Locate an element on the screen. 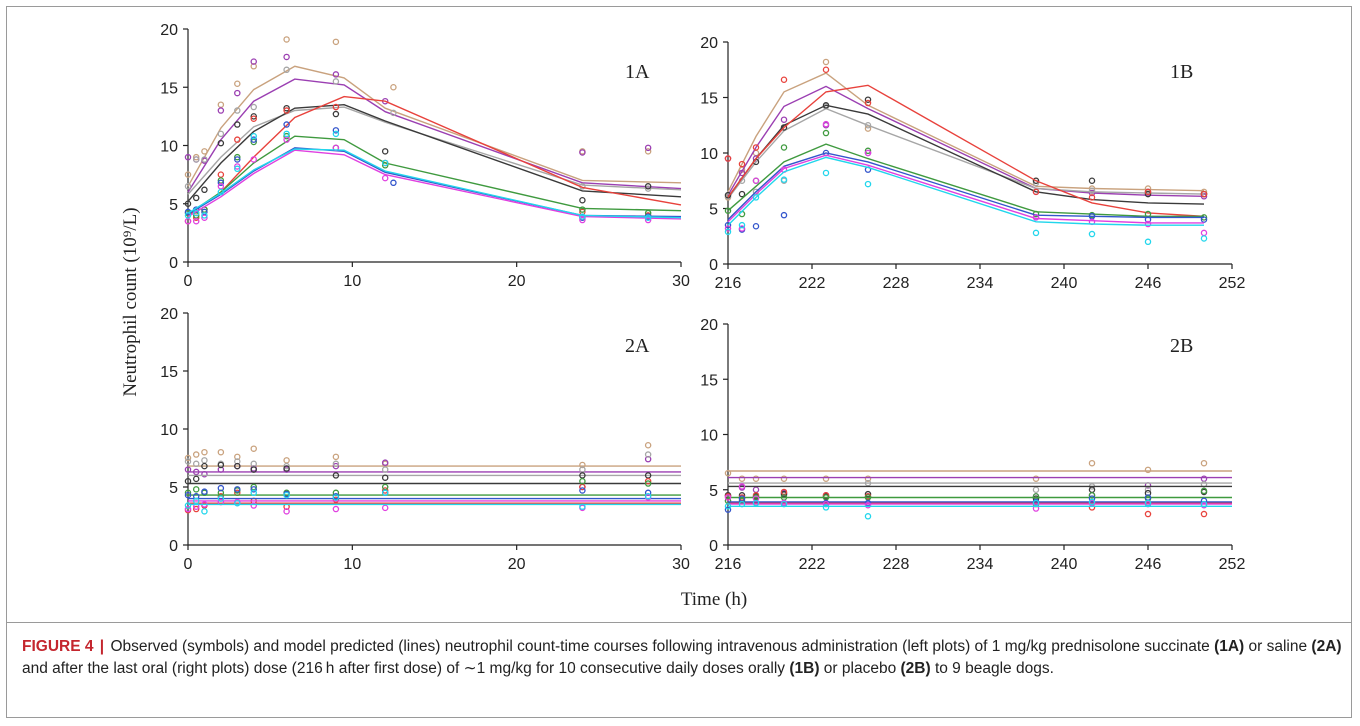 The height and width of the screenshot is (726, 1360). y-tick-label: 20 is located at coordinates (709, 325).